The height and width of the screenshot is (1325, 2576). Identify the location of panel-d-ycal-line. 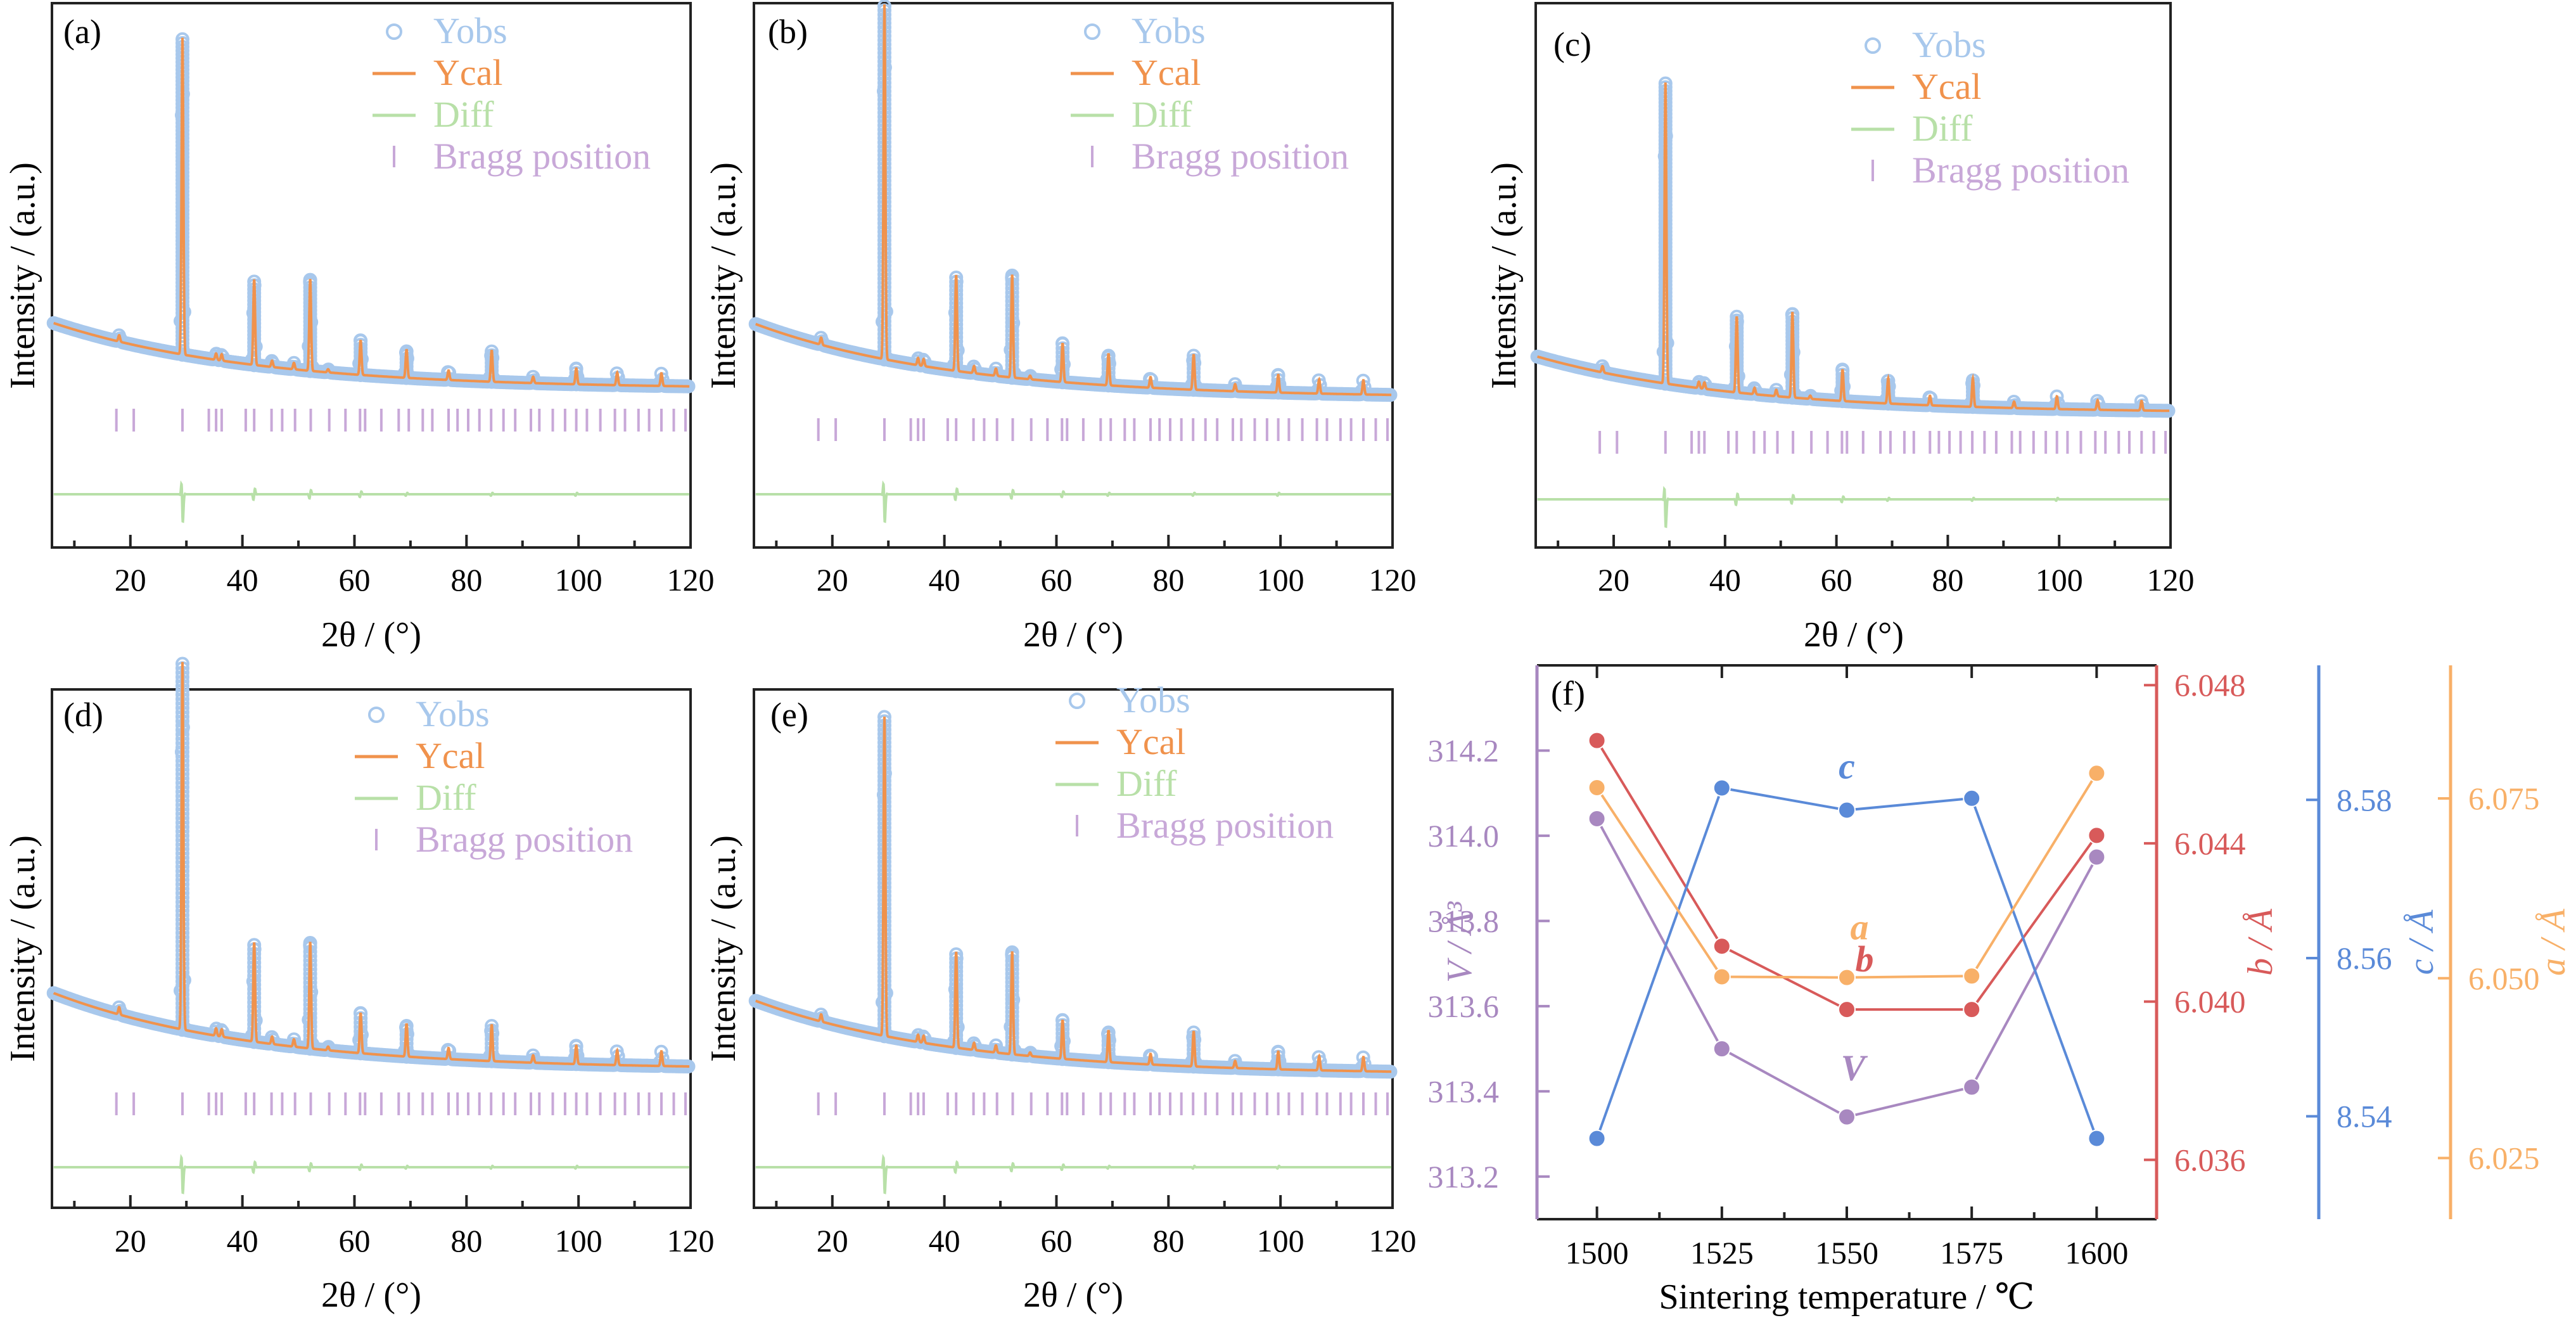
(371, 865).